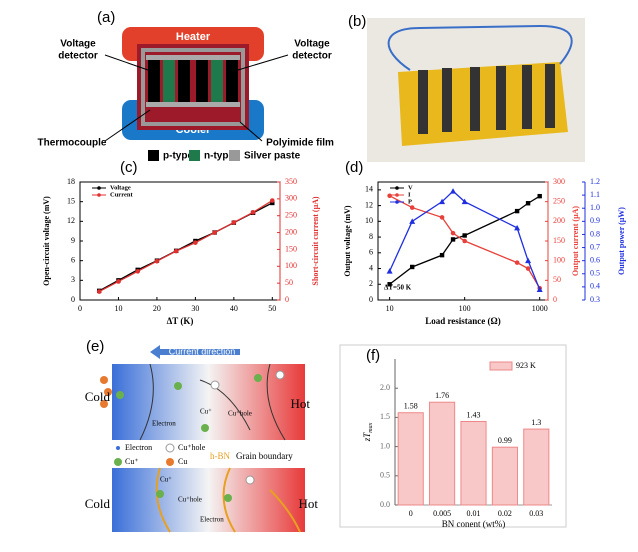 This screenshot has height=552, width=638. Describe the element at coordinates (371, 283) in the screenshot. I see `y-tick-label: 2` at that location.